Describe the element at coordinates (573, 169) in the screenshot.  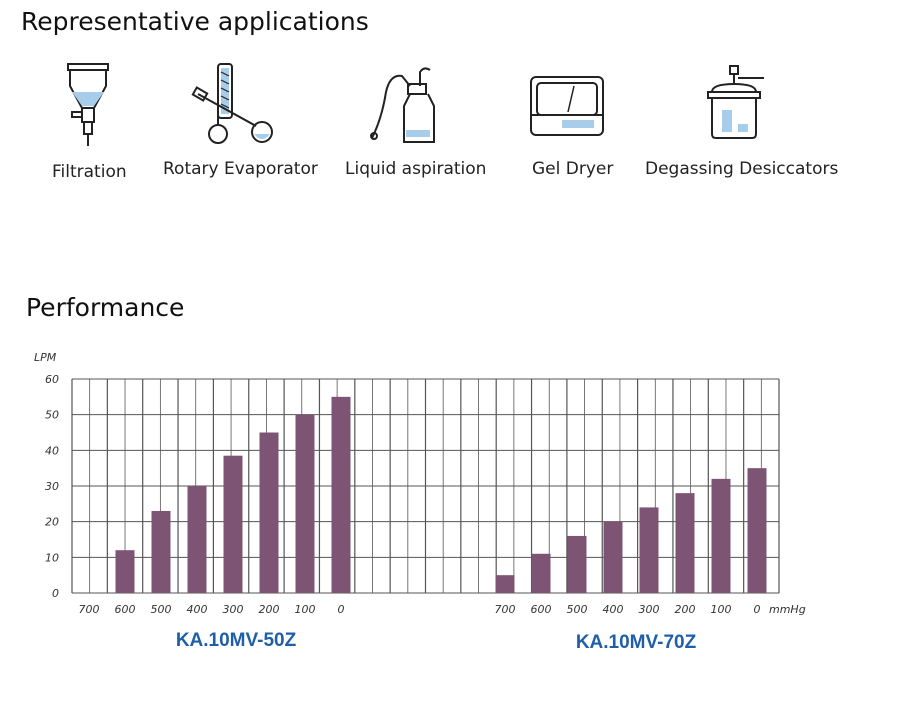
I see `app-label-gel-dryer: Gel Dryer` at that location.